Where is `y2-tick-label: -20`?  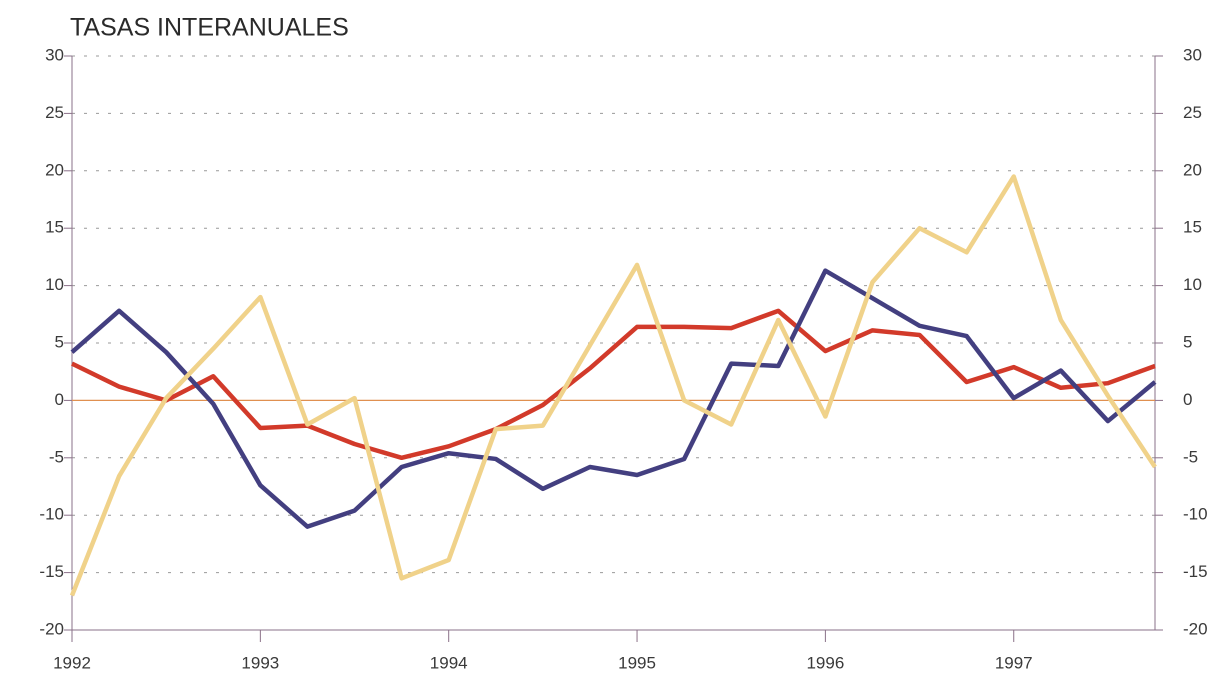 y2-tick-label: -20 is located at coordinates (1195, 628).